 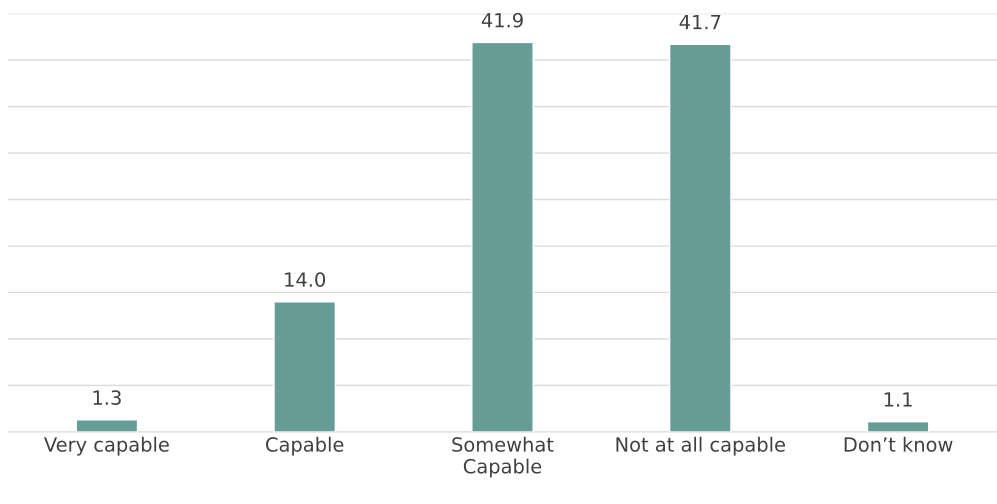 What do you see at coordinates (700, 446) in the screenshot?
I see `x-tick-label: Not at all capable` at bounding box center [700, 446].